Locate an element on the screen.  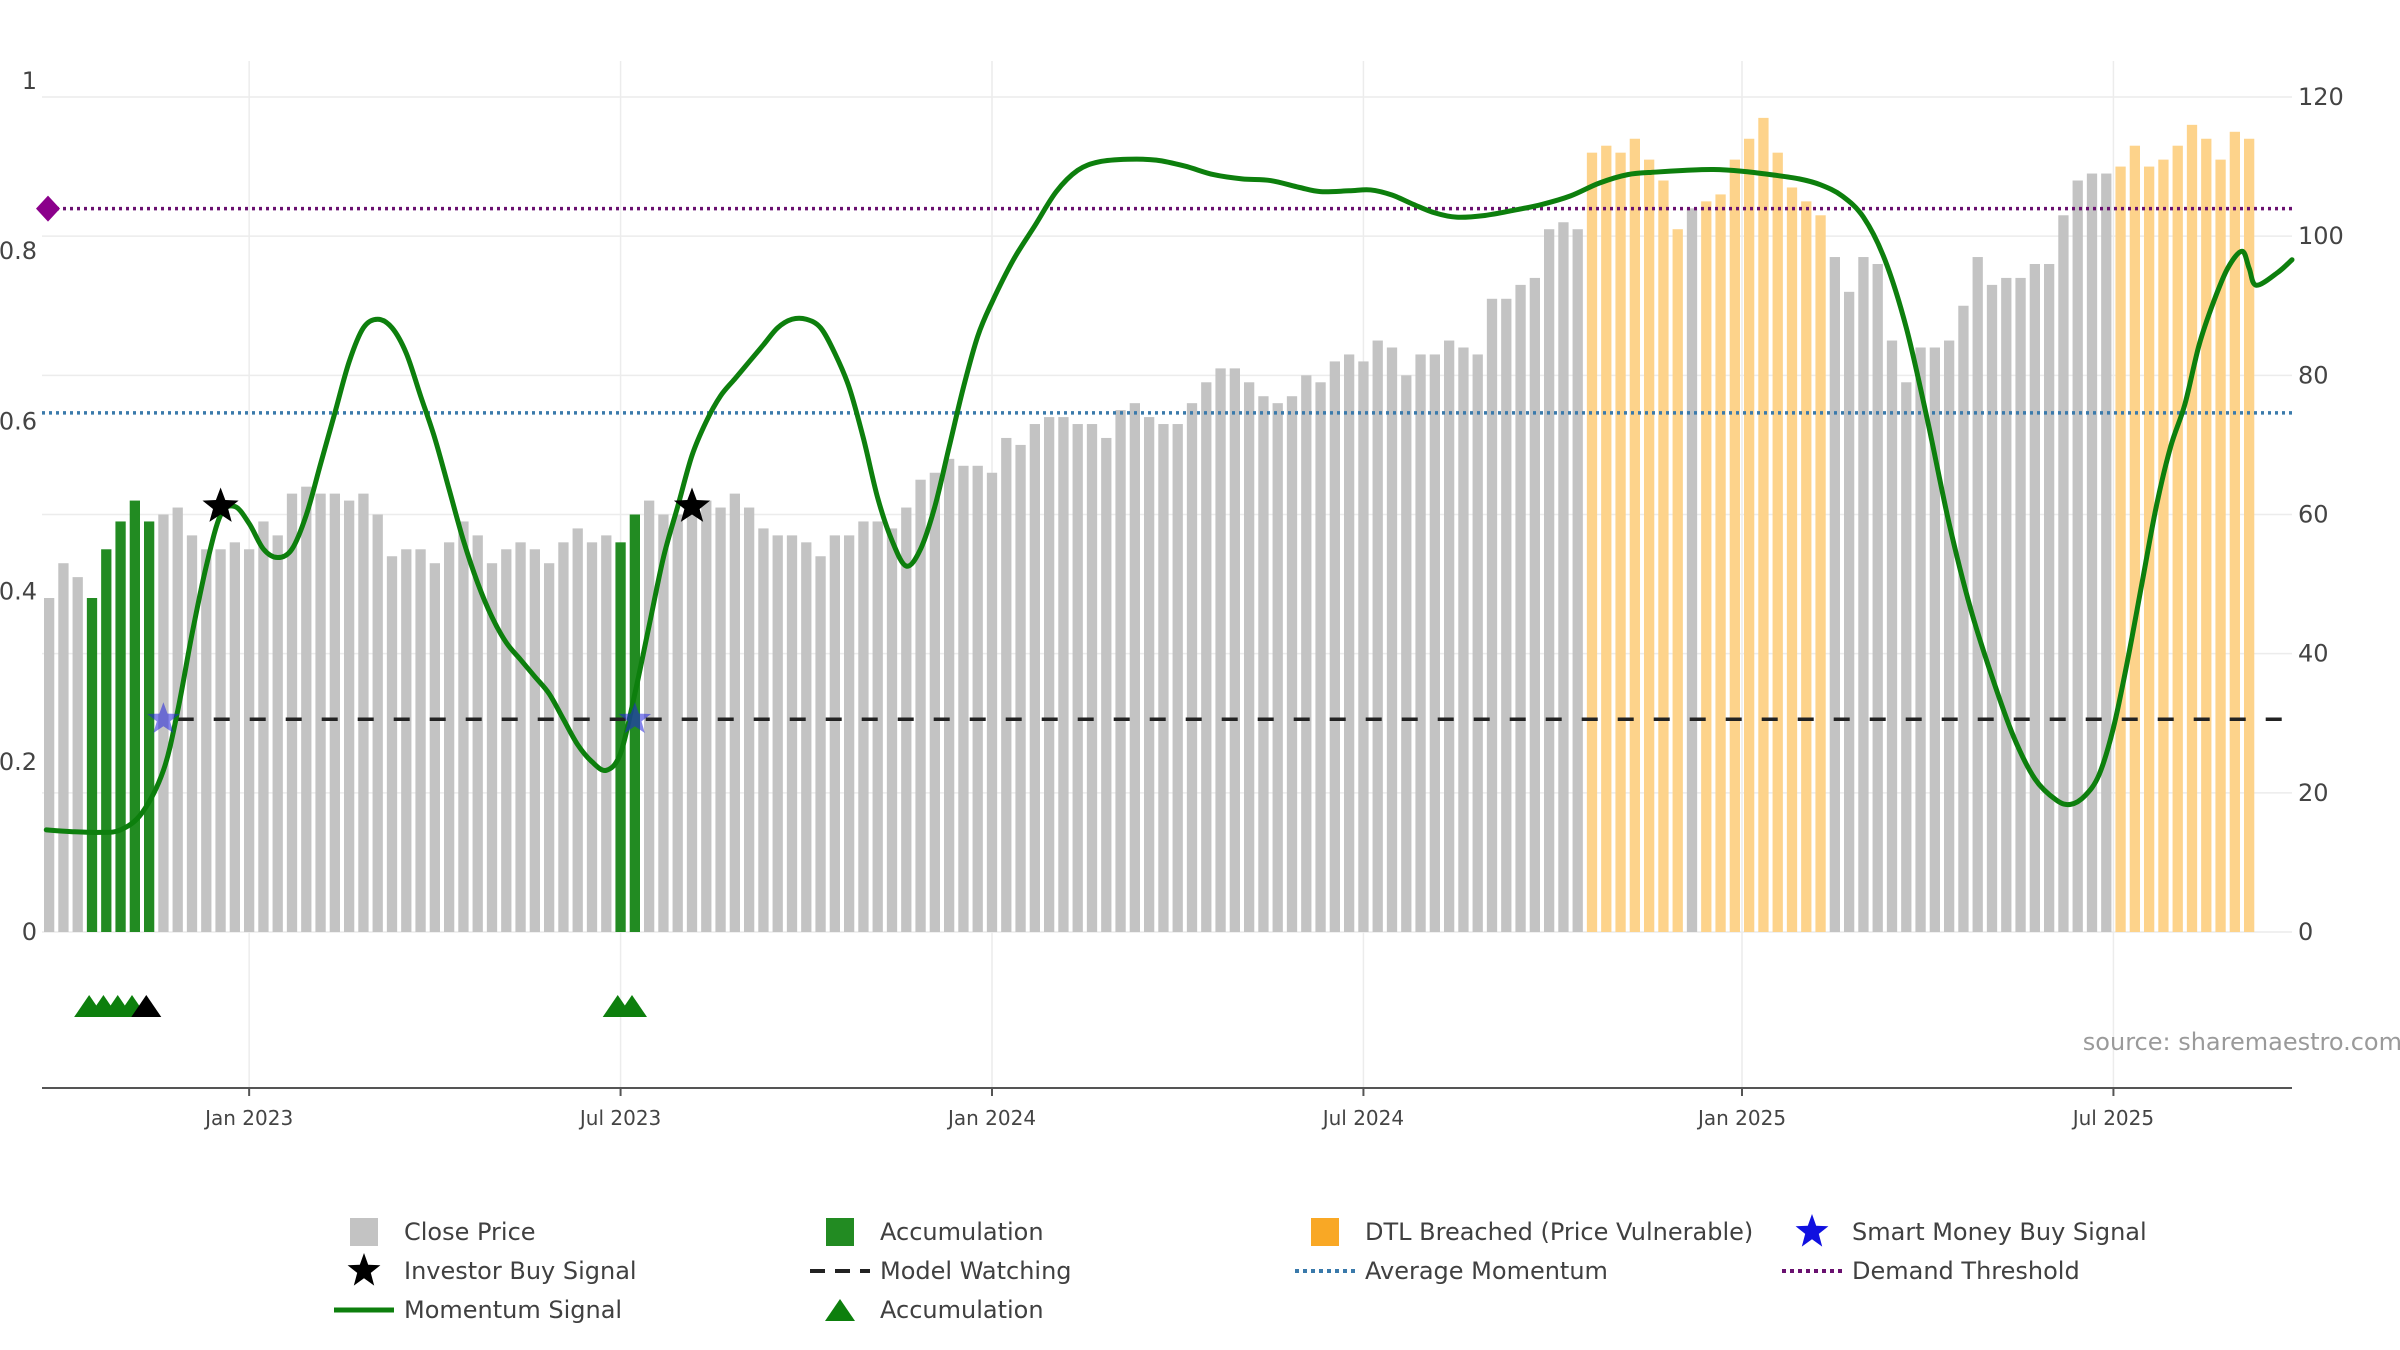
legend-column-4: Smart Money Buy Signal Demand Threshold is located at coordinates (1963, 1251).